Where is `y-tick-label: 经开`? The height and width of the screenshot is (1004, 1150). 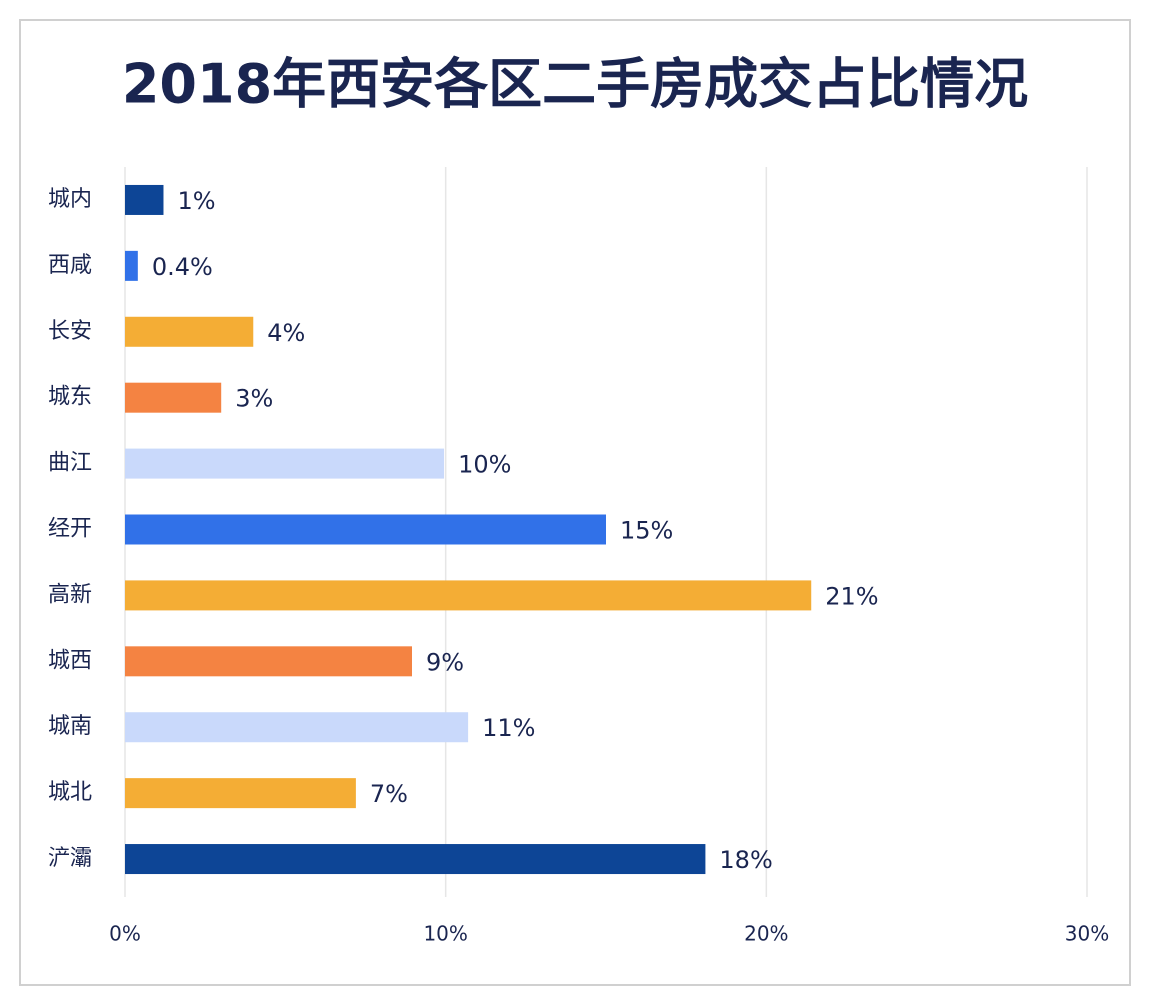 y-tick-label: 经开 is located at coordinates (70, 529).